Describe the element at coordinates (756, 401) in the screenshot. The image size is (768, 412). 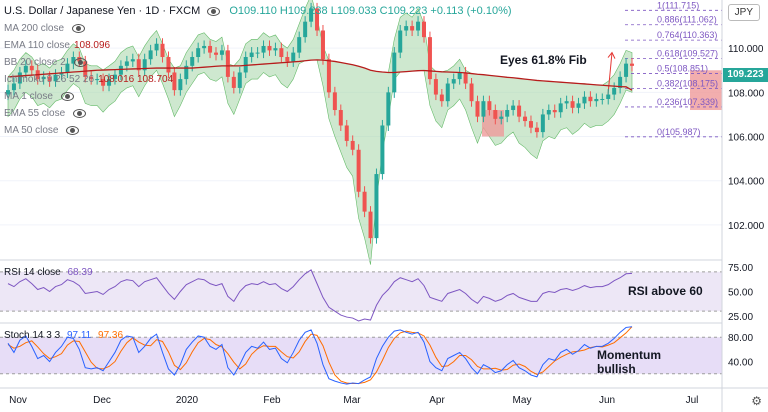
I see `gear-icon: ⚙` at that location.